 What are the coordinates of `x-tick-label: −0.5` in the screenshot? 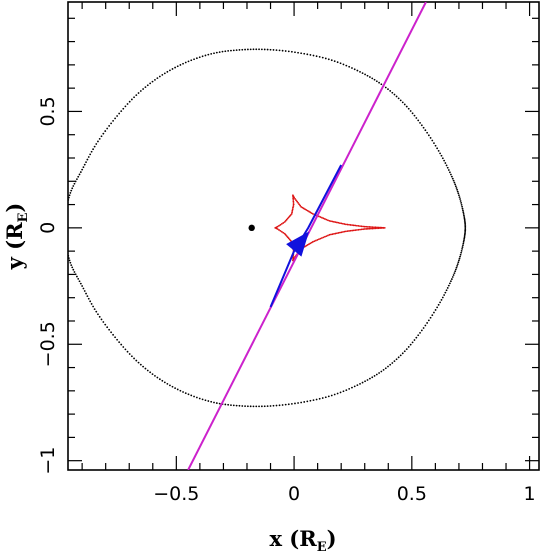 It's located at (176, 494).